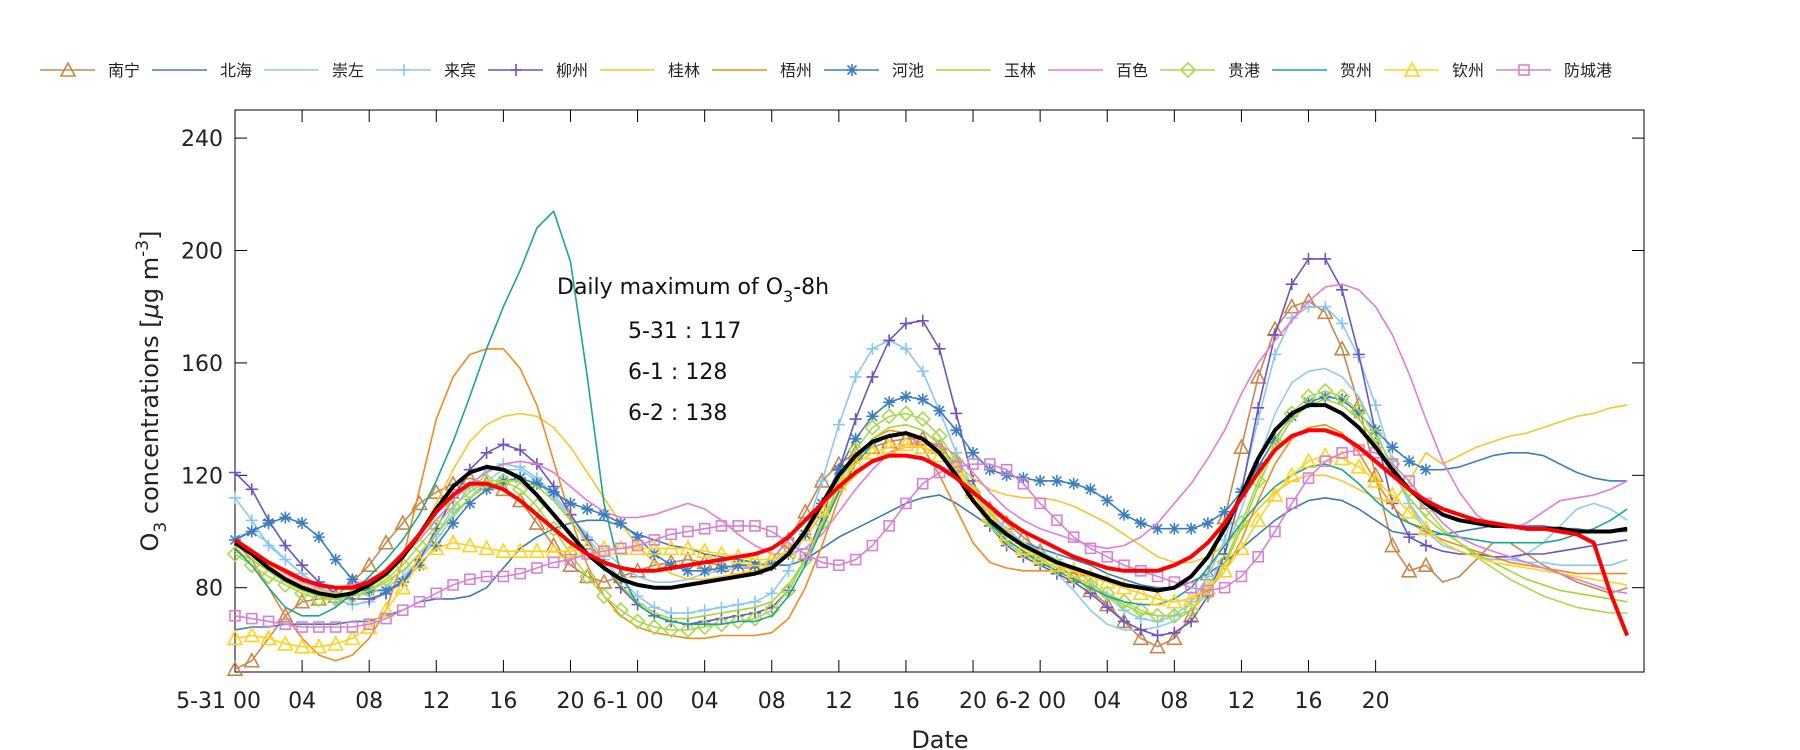  What do you see at coordinates (1244, 70) in the screenshot?
I see `legend-label: 贵港` at bounding box center [1244, 70].